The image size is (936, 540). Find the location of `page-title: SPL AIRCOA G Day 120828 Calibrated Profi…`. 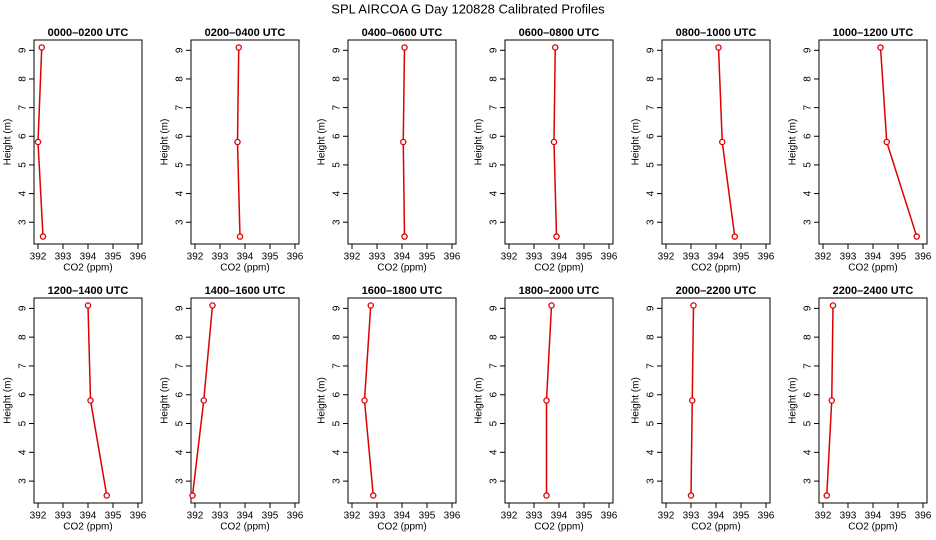

page-title: SPL AIRCOA G Day 120828 Calibrated Profi… is located at coordinates (468, 8).